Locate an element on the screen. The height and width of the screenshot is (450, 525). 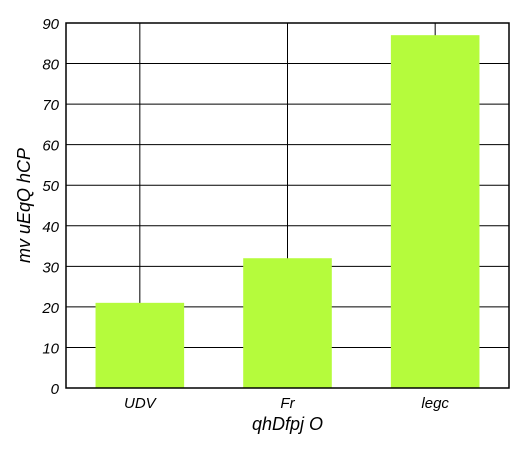
y-tick-label: 60 is located at coordinates (50, 146).